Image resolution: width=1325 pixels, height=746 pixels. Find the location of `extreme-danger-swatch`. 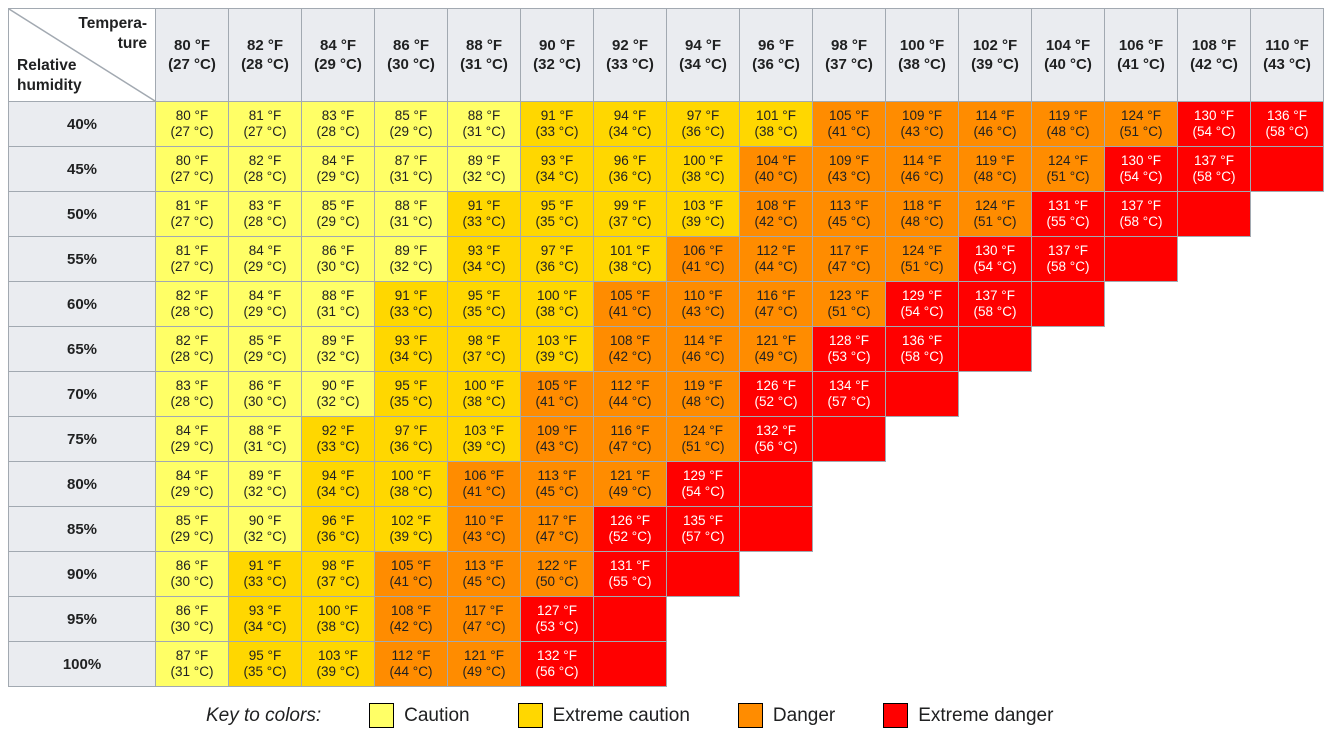

extreme-danger-swatch is located at coordinates (896, 715).